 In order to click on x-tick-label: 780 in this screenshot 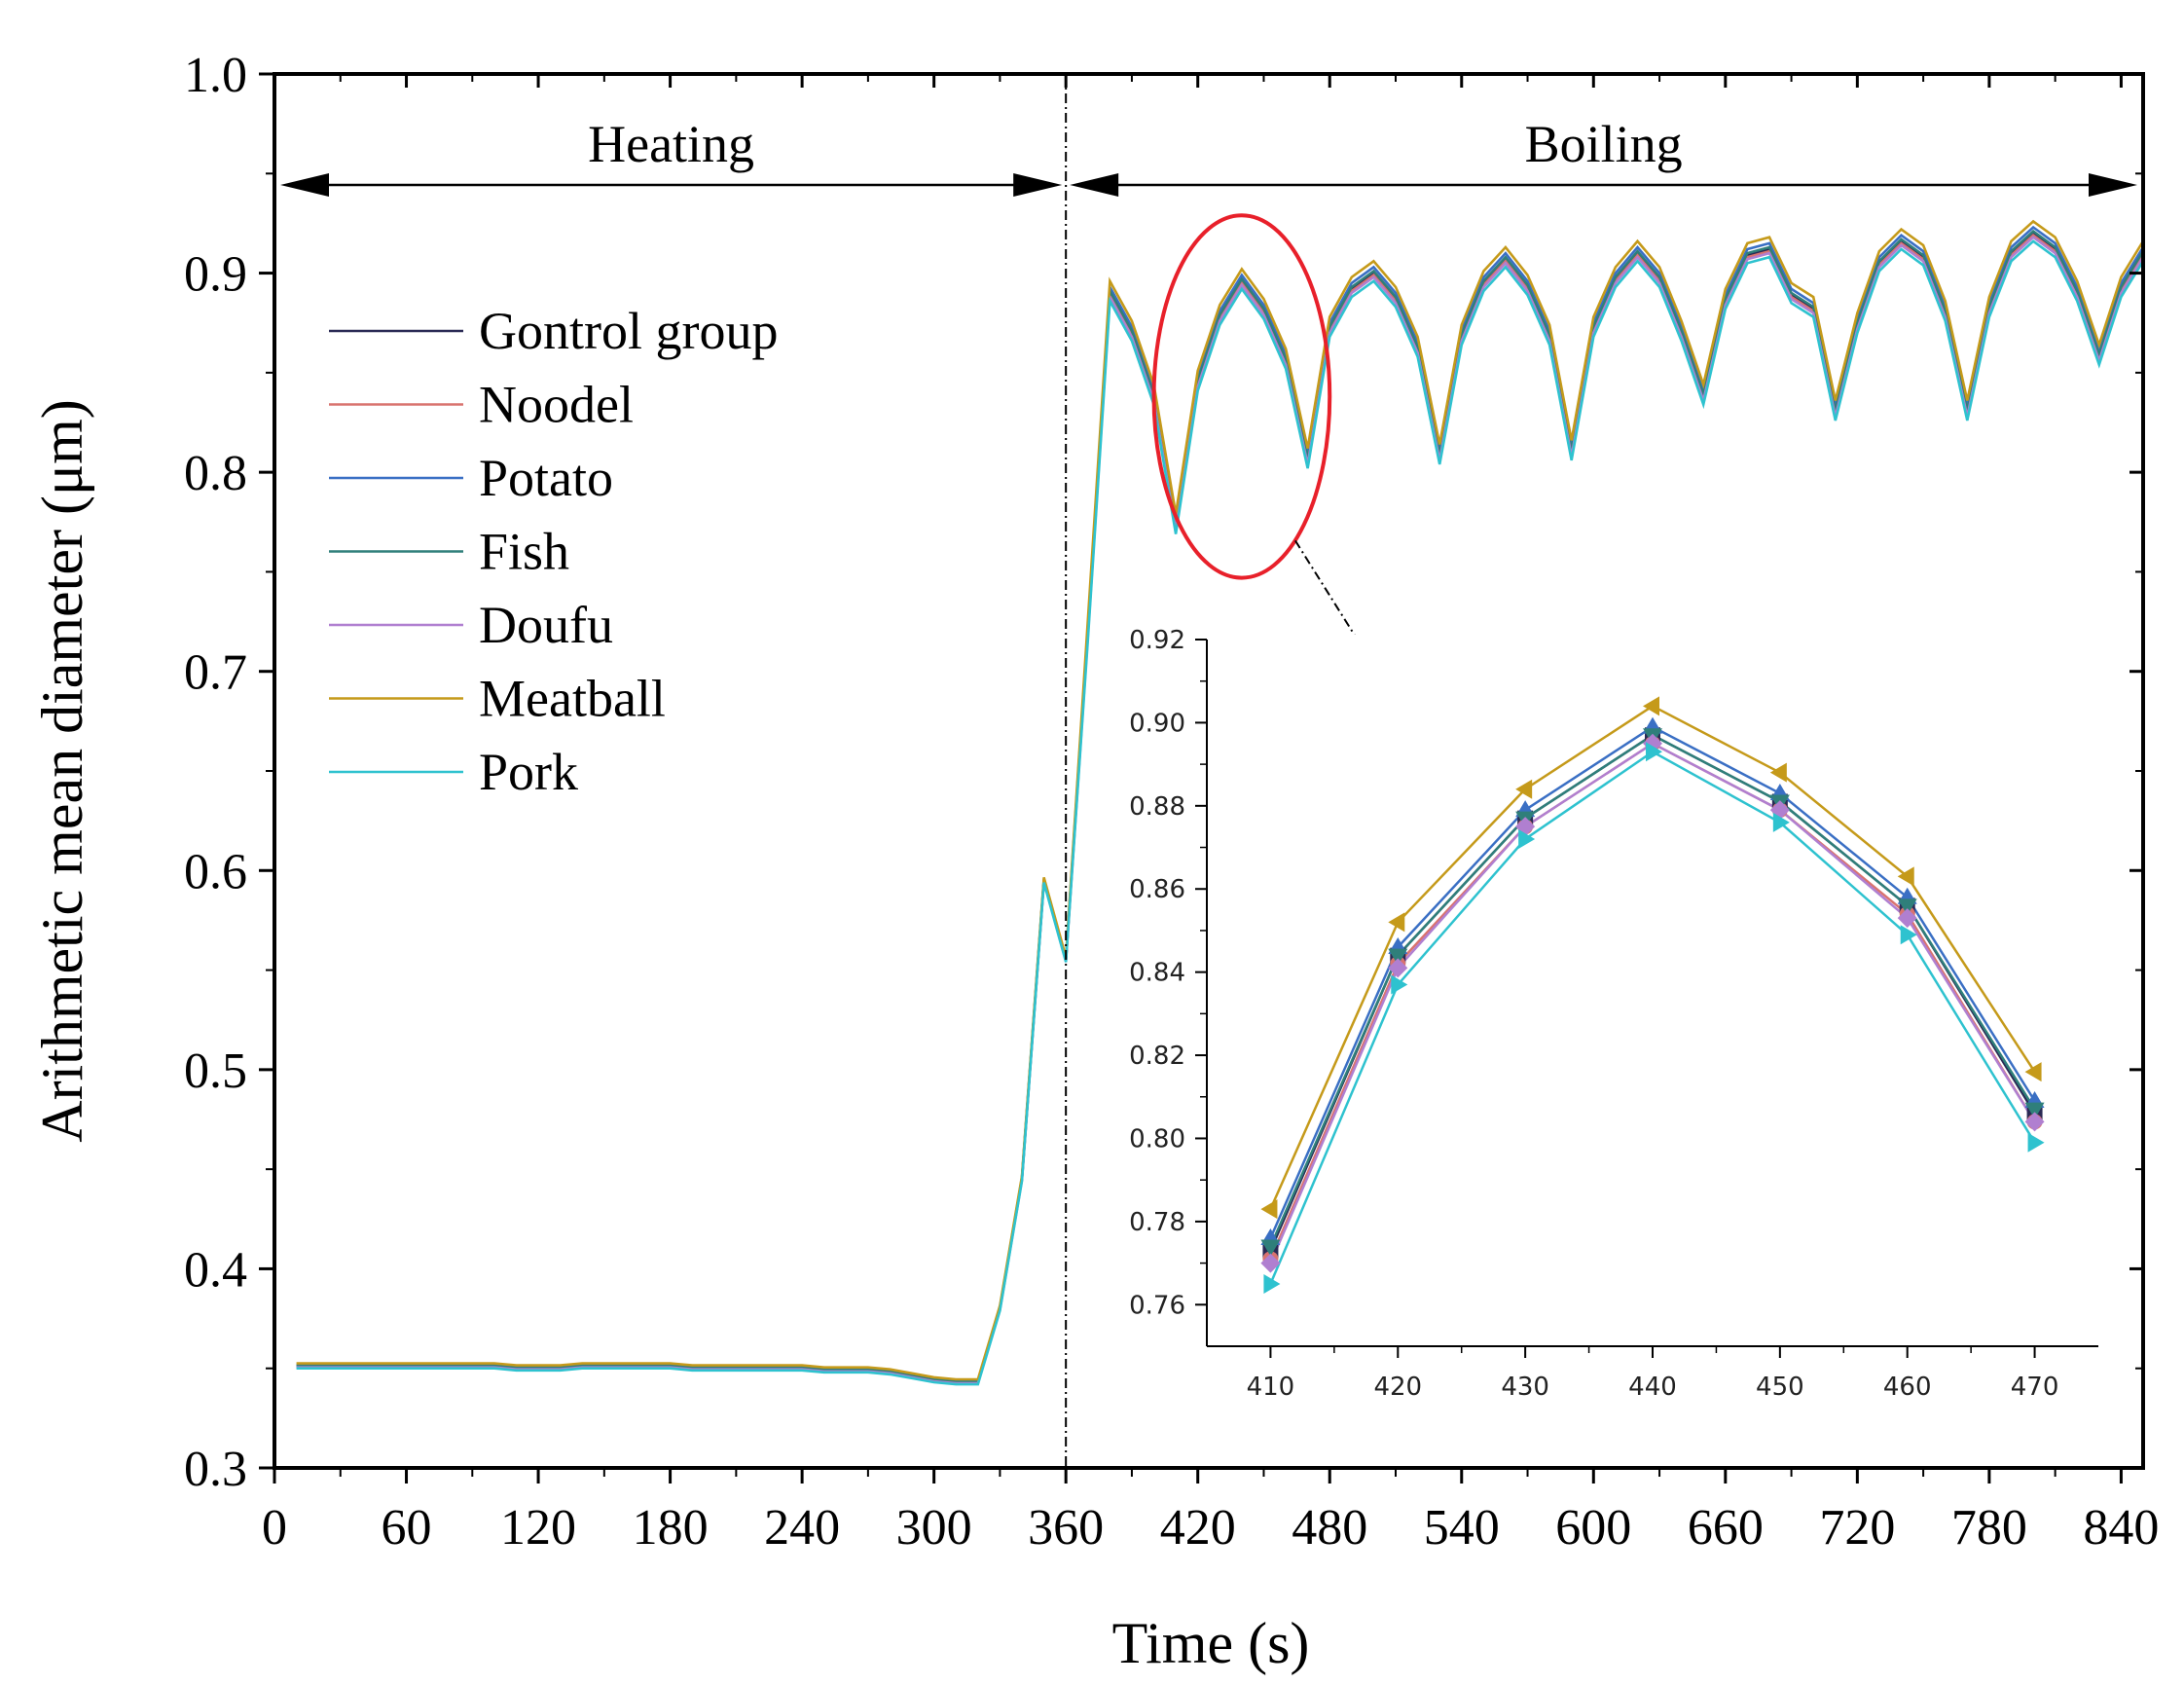, I will do `click(1989, 1528)`.